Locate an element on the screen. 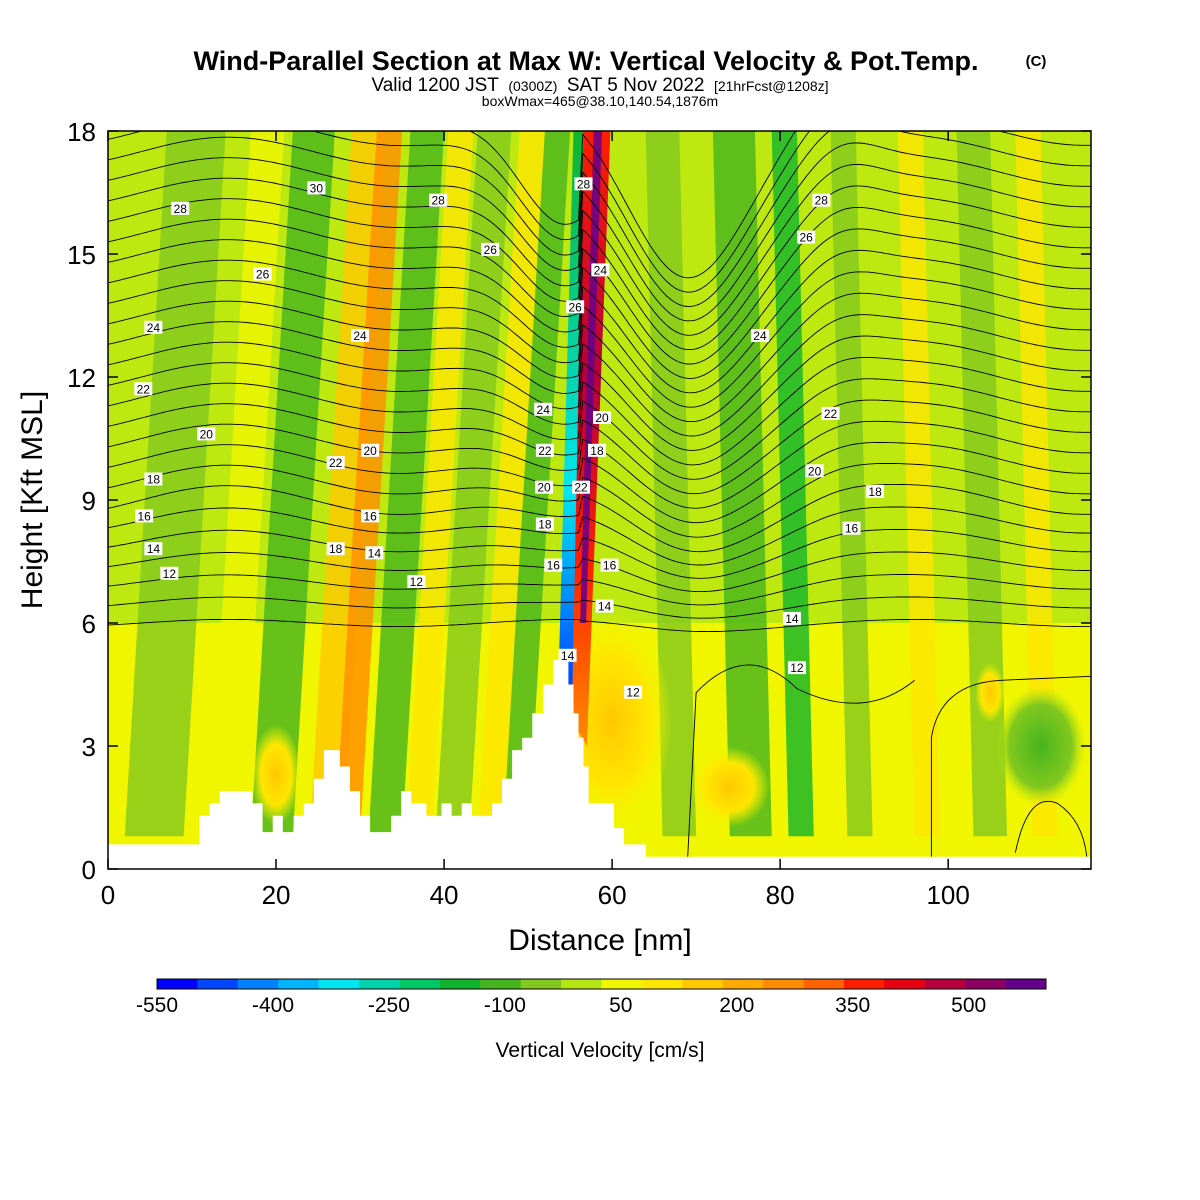  contour-label-text: 22 is located at coordinates (336, 463).